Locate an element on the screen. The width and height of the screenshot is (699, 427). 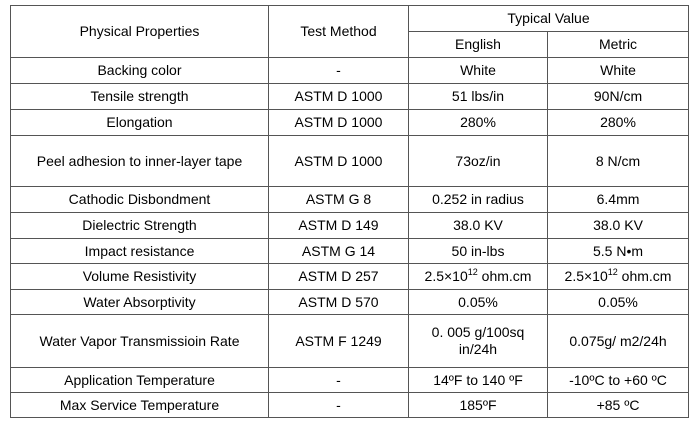
header-cell: Metric is located at coordinates (618, 44).